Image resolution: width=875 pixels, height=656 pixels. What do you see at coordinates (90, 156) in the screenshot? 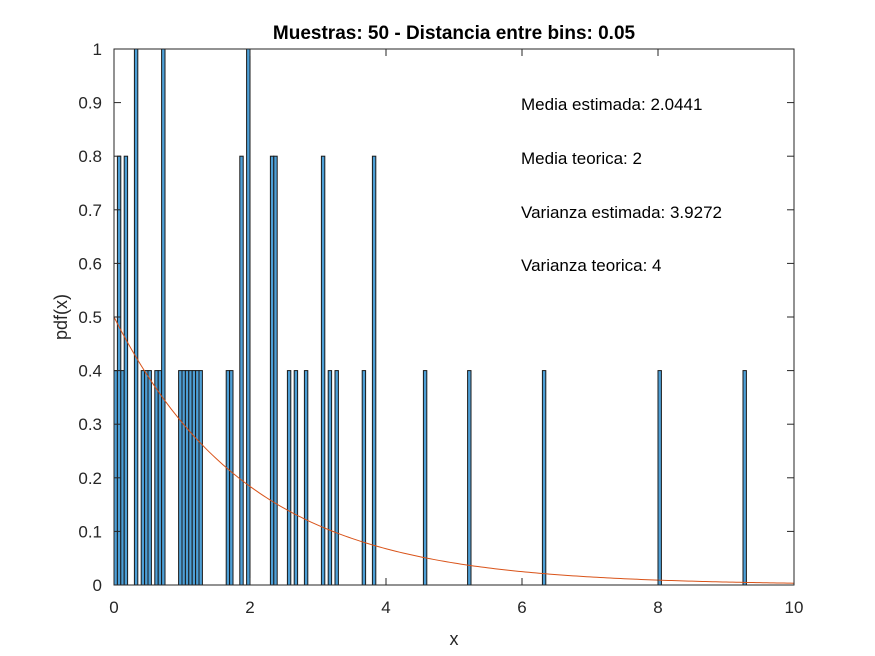
I see `y-tick-label: 0.8` at bounding box center [90, 156].